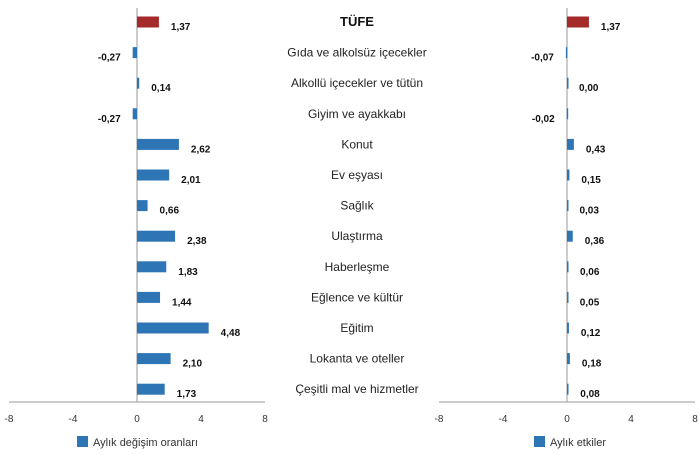 The height and width of the screenshot is (462, 700). What do you see at coordinates (145, 443) in the screenshot?
I see `legend-label: Aylık değişim oranları` at bounding box center [145, 443].